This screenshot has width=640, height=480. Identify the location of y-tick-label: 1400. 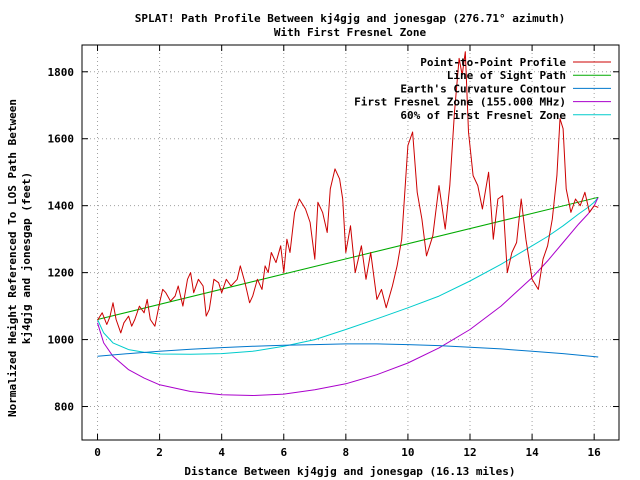
(61, 206).